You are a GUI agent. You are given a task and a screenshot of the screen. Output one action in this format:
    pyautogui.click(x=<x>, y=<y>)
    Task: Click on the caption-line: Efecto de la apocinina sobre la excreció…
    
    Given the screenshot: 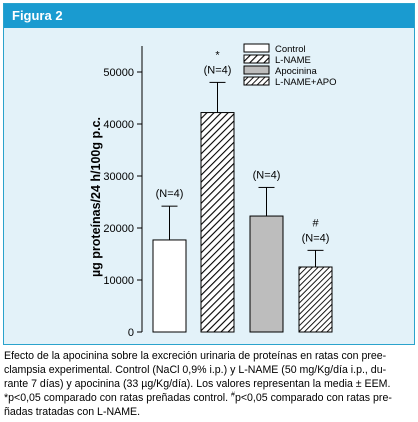 What is the action you would take?
    pyautogui.click(x=195, y=356)
    